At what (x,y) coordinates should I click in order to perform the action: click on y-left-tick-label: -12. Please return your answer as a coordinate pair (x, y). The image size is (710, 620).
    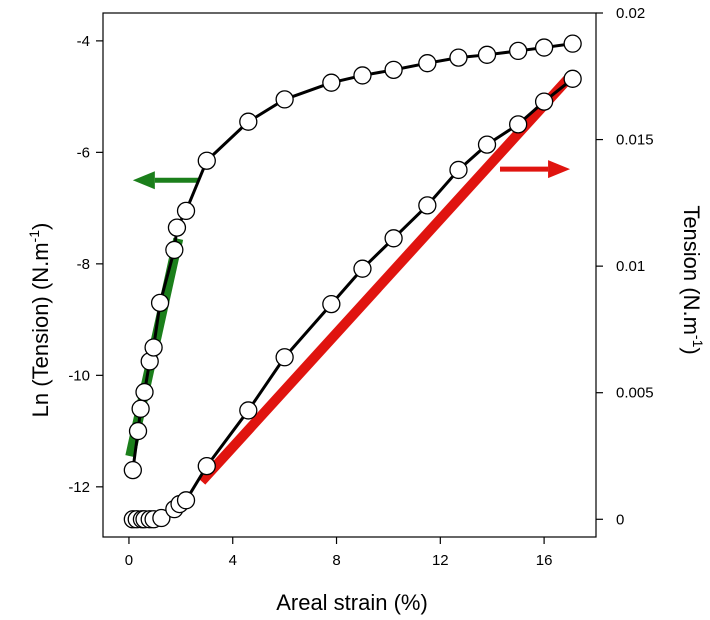
    Looking at the image, I should click on (79, 487).